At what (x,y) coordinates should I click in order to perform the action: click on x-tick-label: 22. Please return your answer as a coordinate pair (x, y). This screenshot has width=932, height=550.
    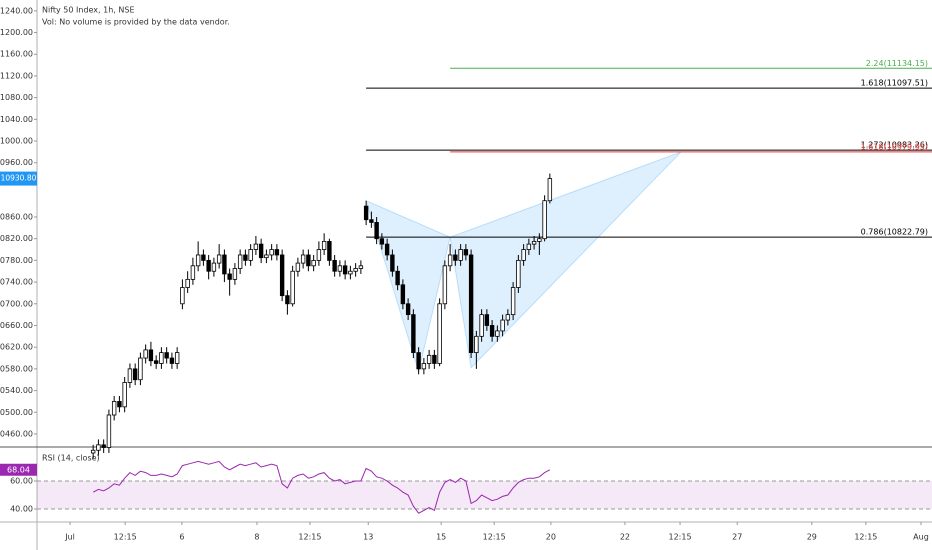
    Looking at the image, I should click on (625, 537).